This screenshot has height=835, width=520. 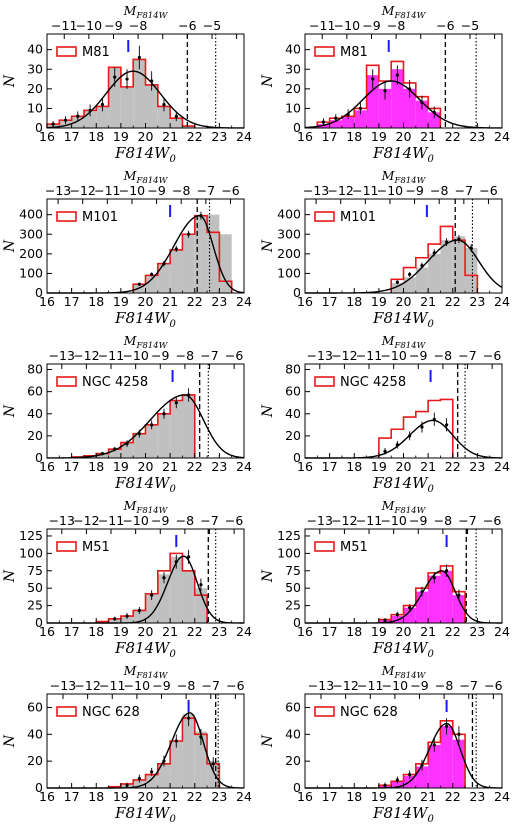 I want to click on x-tick-label: 16, so click(x=47, y=796).